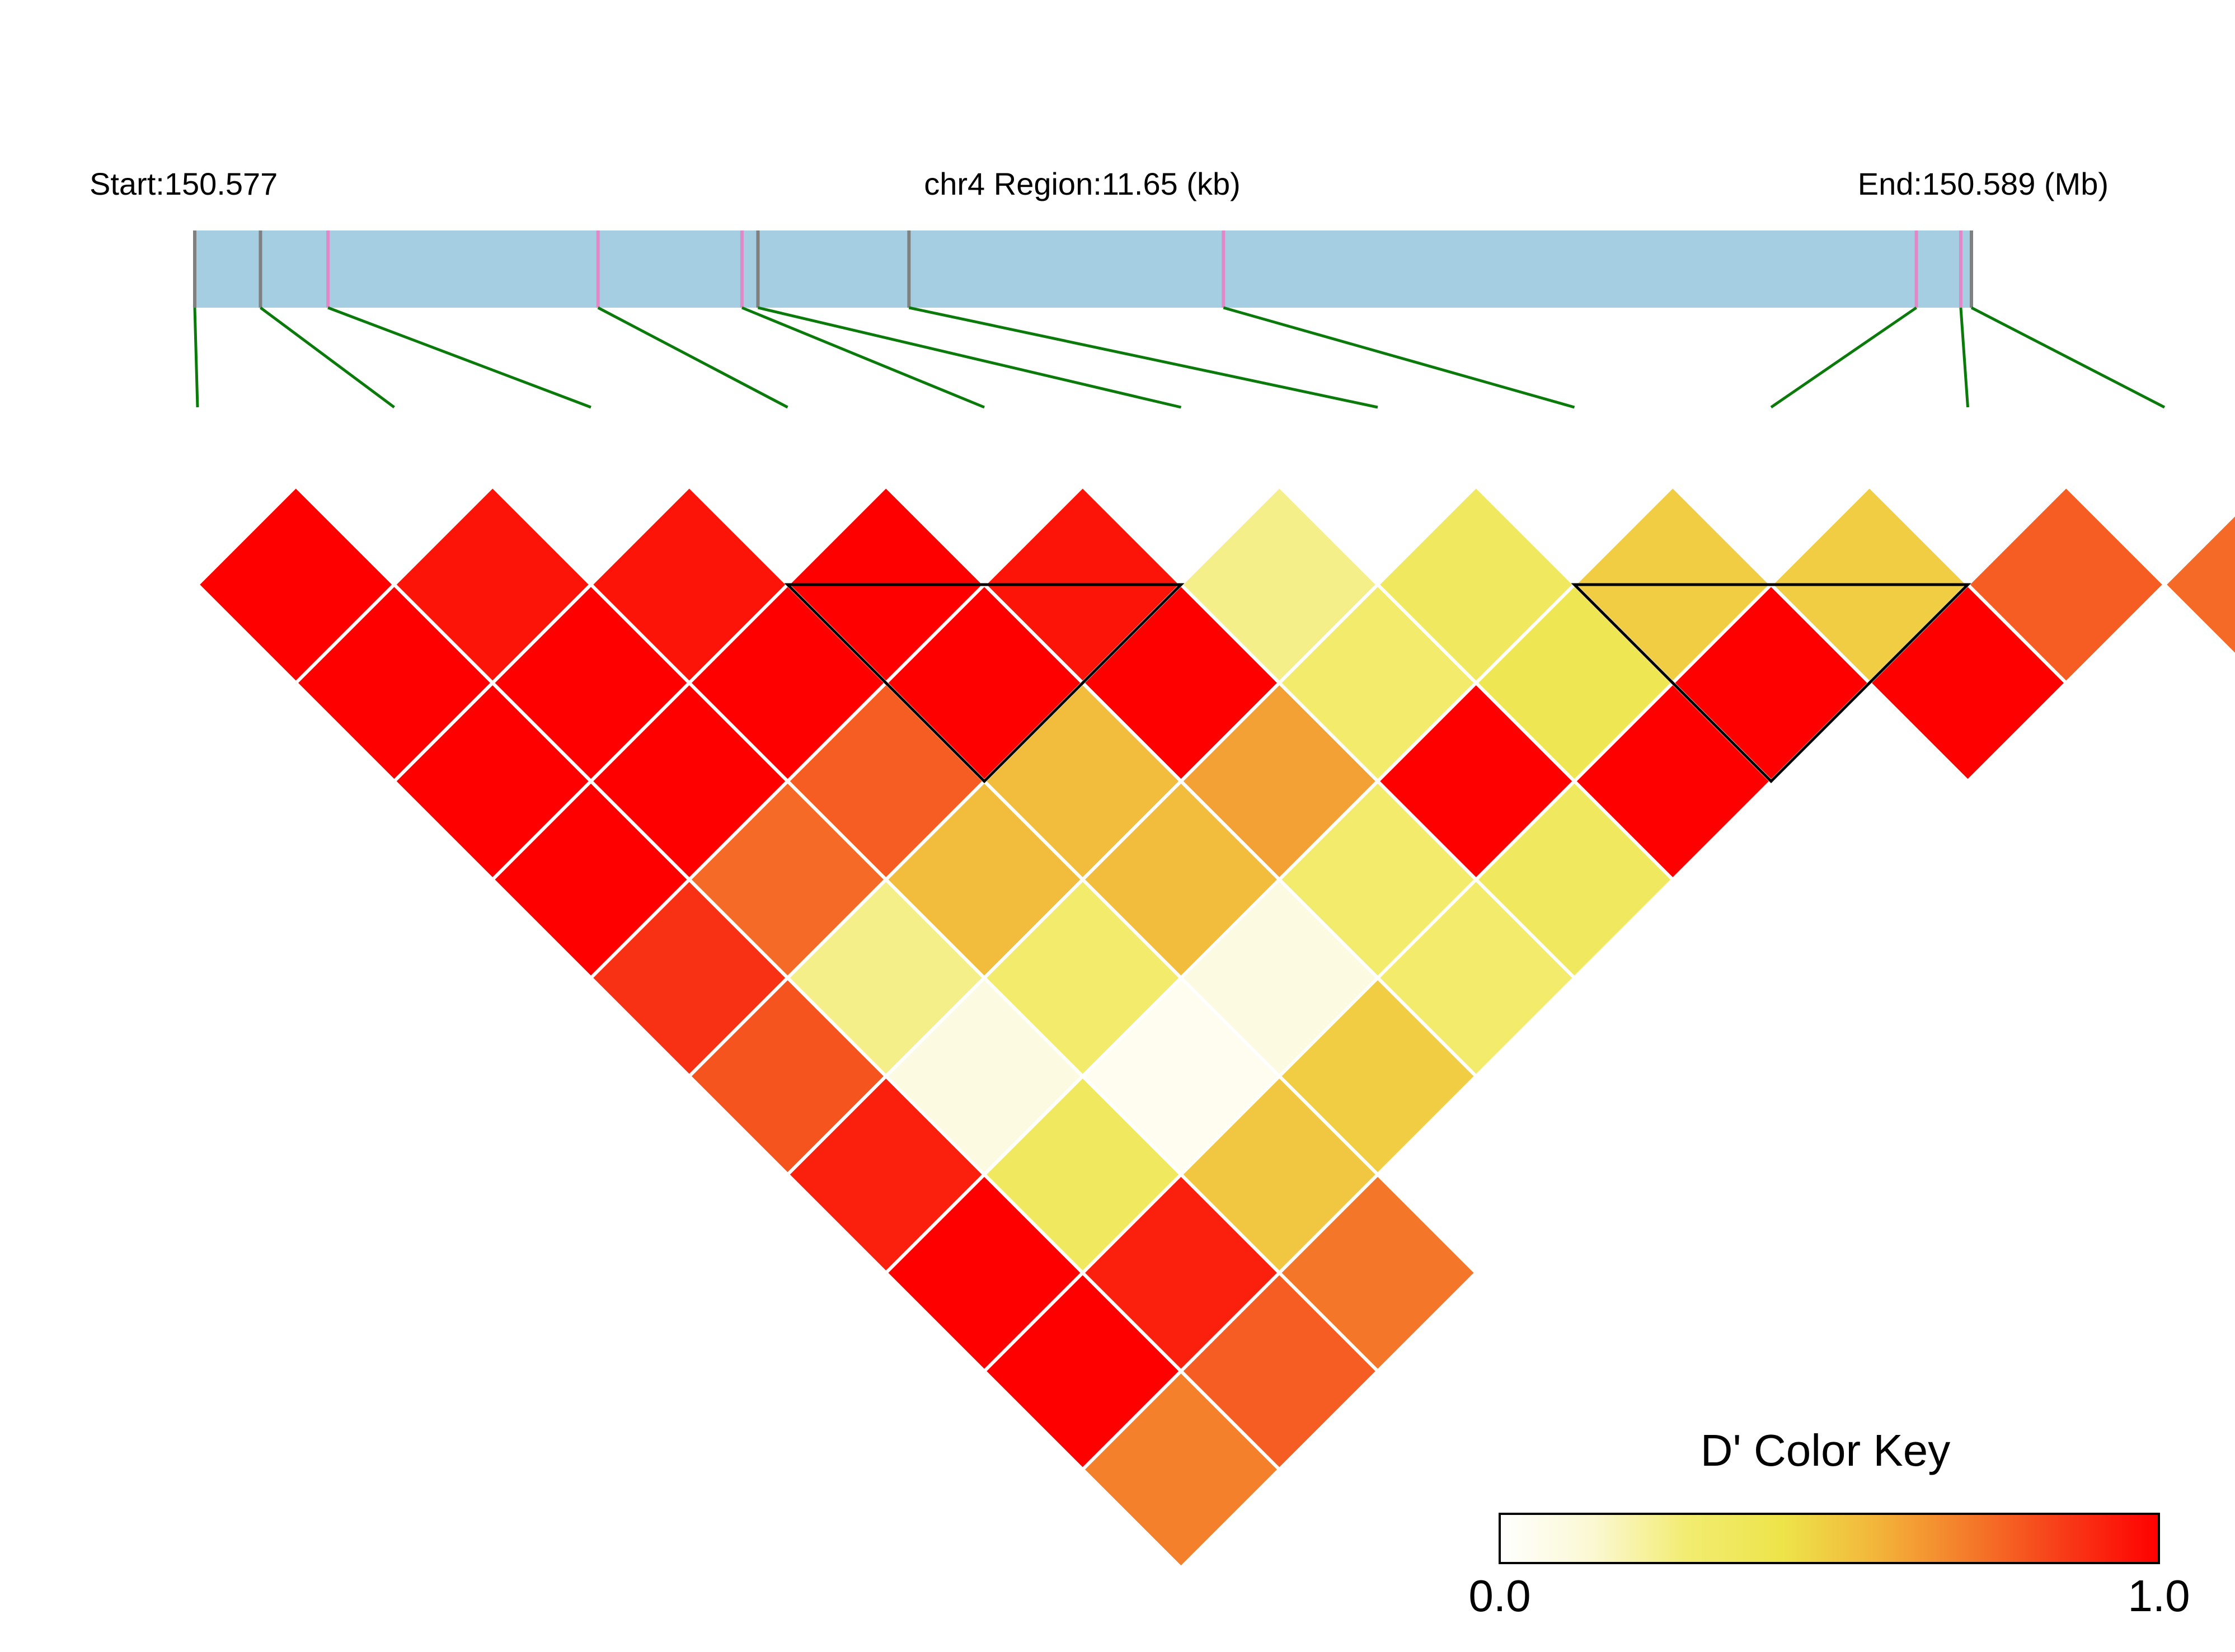 This screenshot has height=1652, width=2235. Describe the element at coordinates (1826, 1450) in the screenshot. I see `color-key-title: D' Color Key` at that location.